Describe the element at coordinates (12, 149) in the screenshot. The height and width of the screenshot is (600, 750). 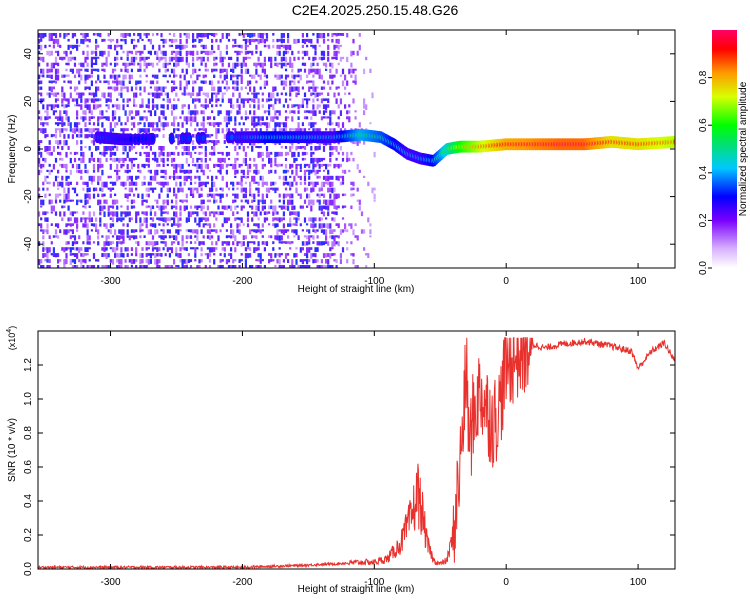
I see `spectrogram-ylabel: Frequency (Hz)` at that location.